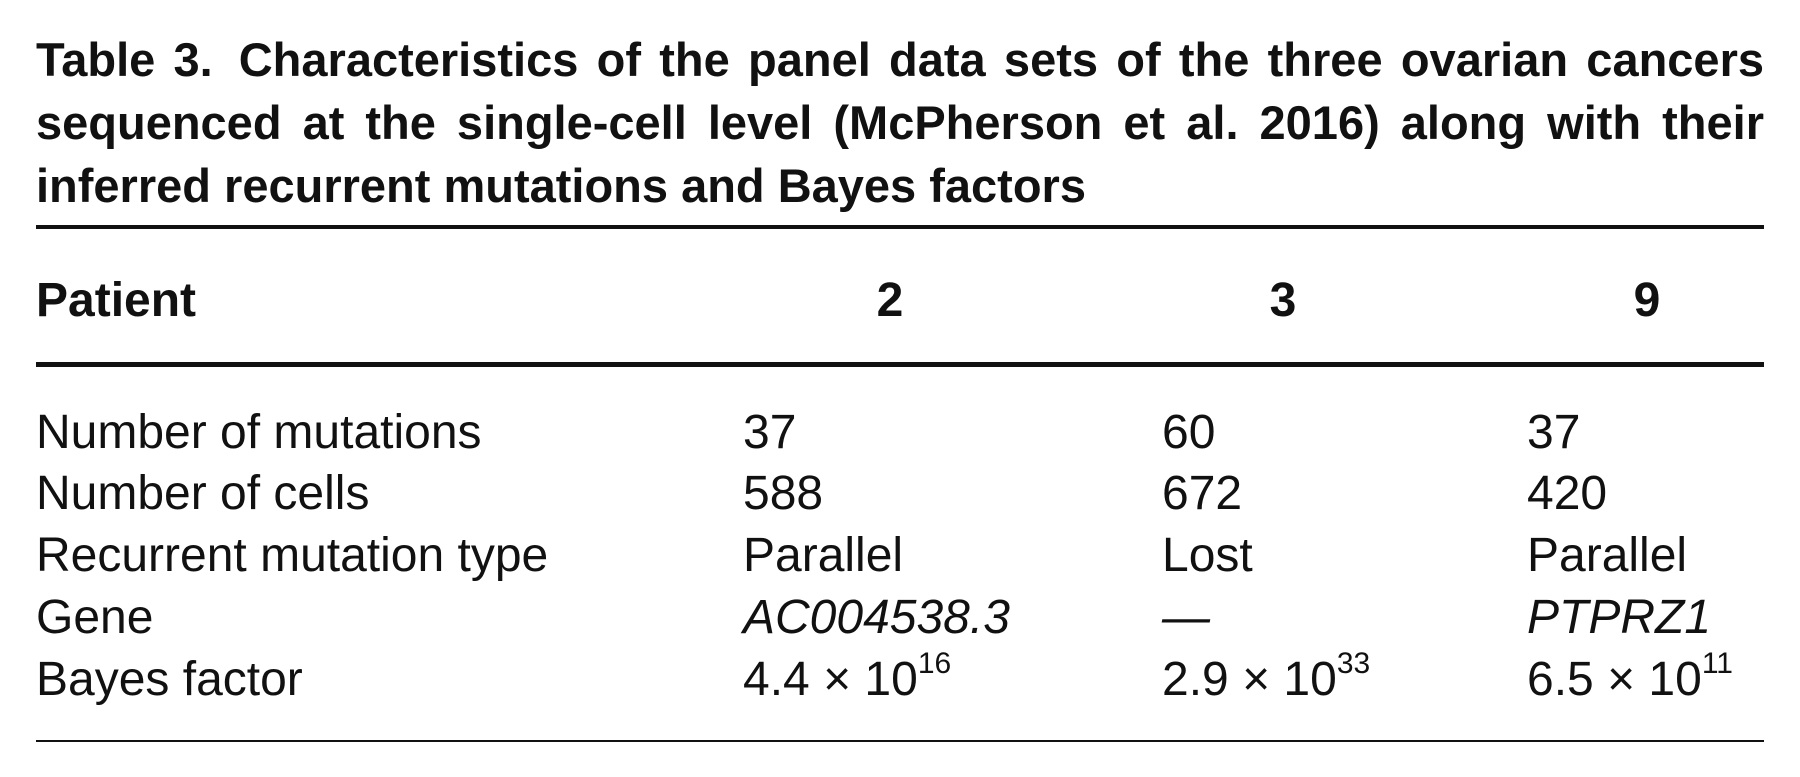  What do you see at coordinates (900, 227) in the screenshot?
I see `top-rule` at bounding box center [900, 227].